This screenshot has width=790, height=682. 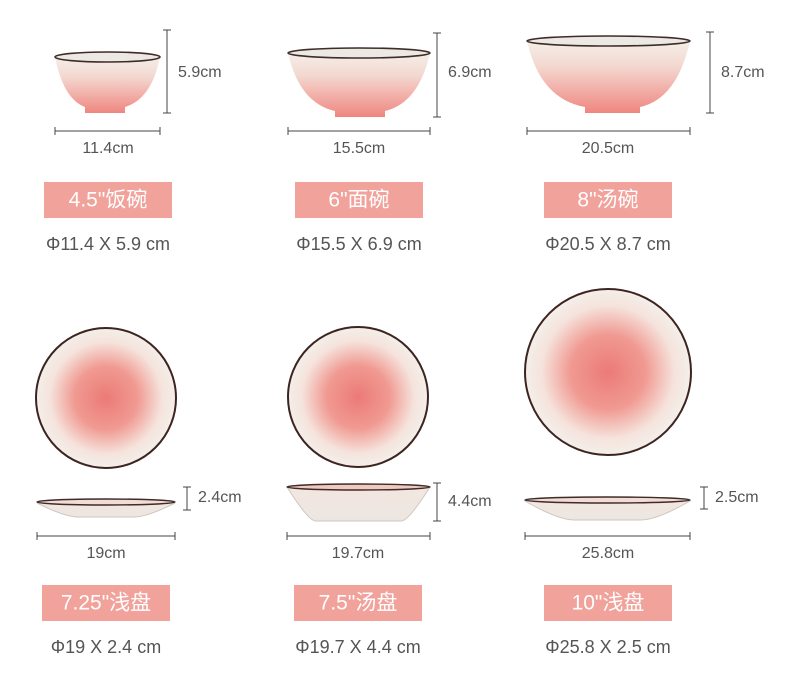 What do you see at coordinates (389, 143) in the screenshot?
I see `product-item: 6.9cm 15.5cm 6"面碗 Φ15.5 X 6.9 cm` at bounding box center [389, 143].